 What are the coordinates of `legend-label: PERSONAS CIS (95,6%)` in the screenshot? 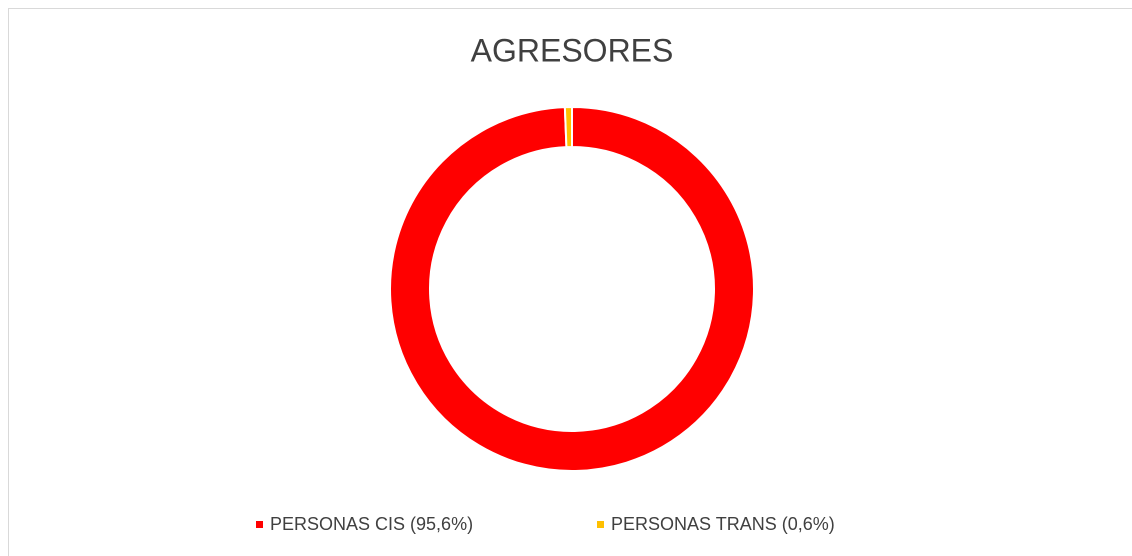 It's located at (371, 524).